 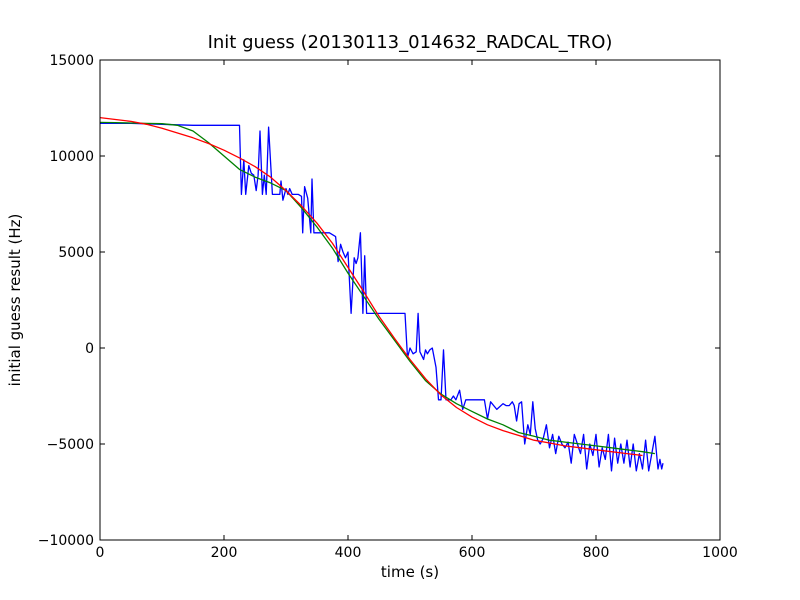 What do you see at coordinates (596, 553) in the screenshot?
I see `x-tick-label: 800` at bounding box center [596, 553].